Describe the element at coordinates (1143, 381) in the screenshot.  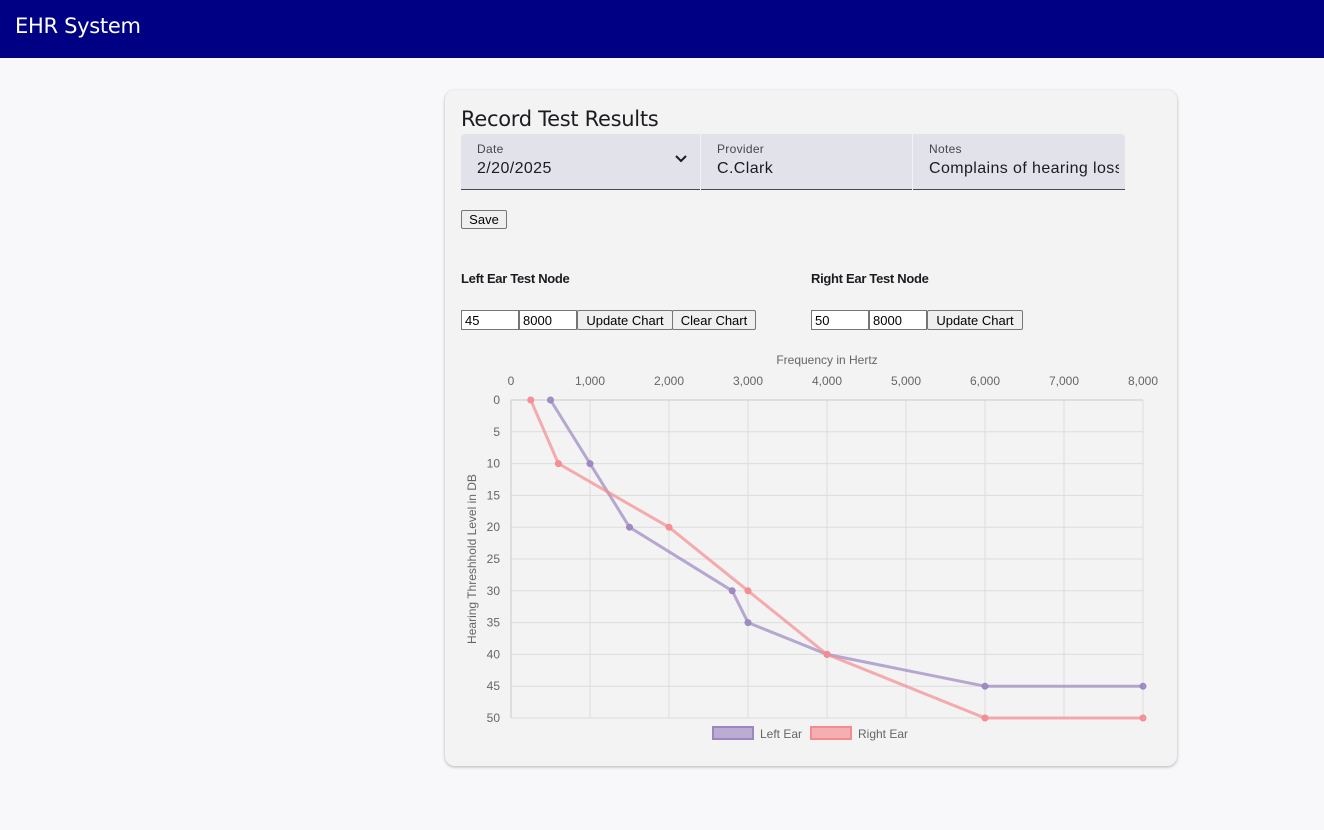
I see `x-tick-label: 8,000` at that location.